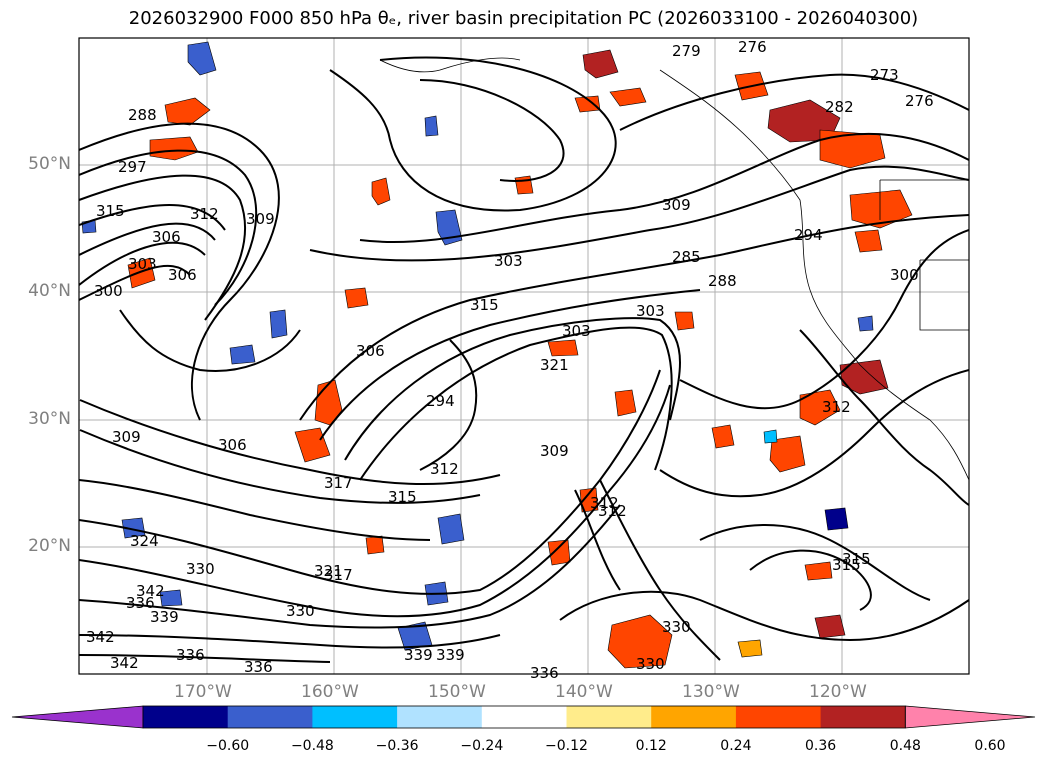 This screenshot has width=1047, height=767. Describe the element at coordinates (482, 746) in the screenshot. I see `colorbar-tick-label: −0.24` at that location.